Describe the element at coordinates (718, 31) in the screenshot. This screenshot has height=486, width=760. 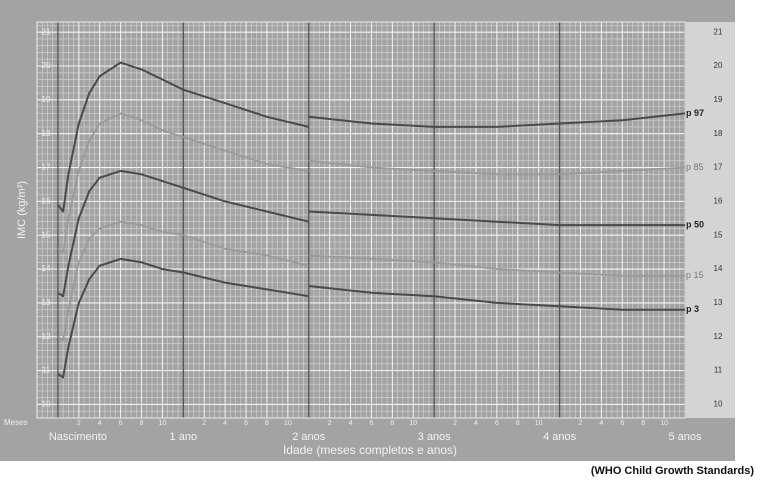
I see `y-tick-label-right: 21` at that location.